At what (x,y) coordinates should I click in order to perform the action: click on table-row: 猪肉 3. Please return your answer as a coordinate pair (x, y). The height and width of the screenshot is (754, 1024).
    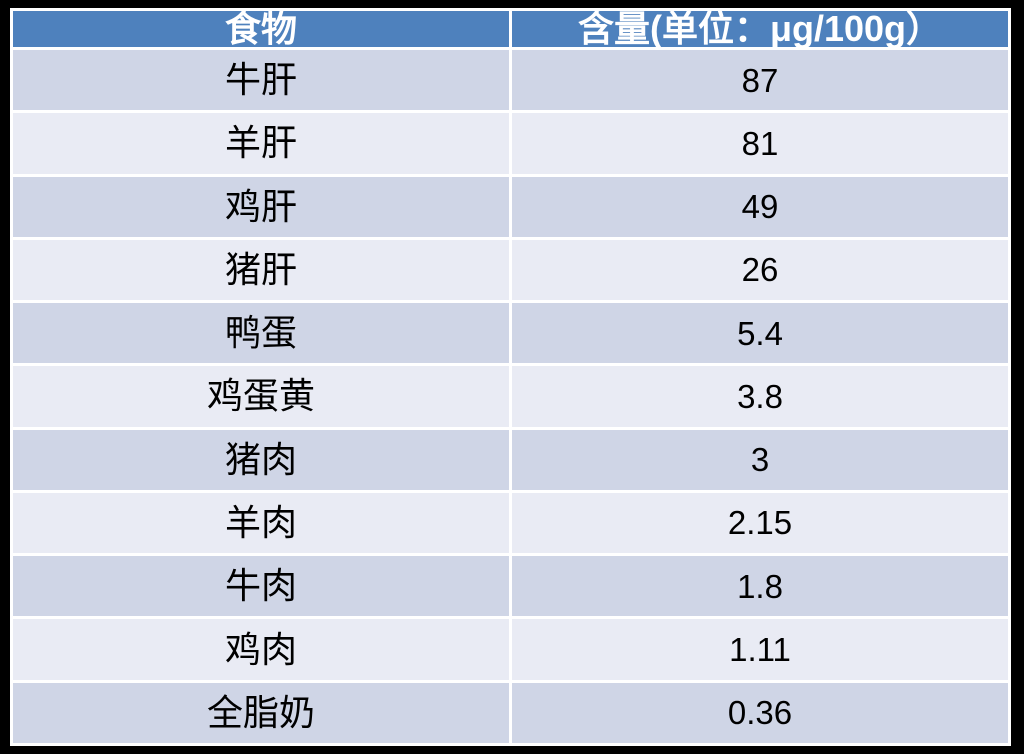
    Looking at the image, I should click on (510, 459).